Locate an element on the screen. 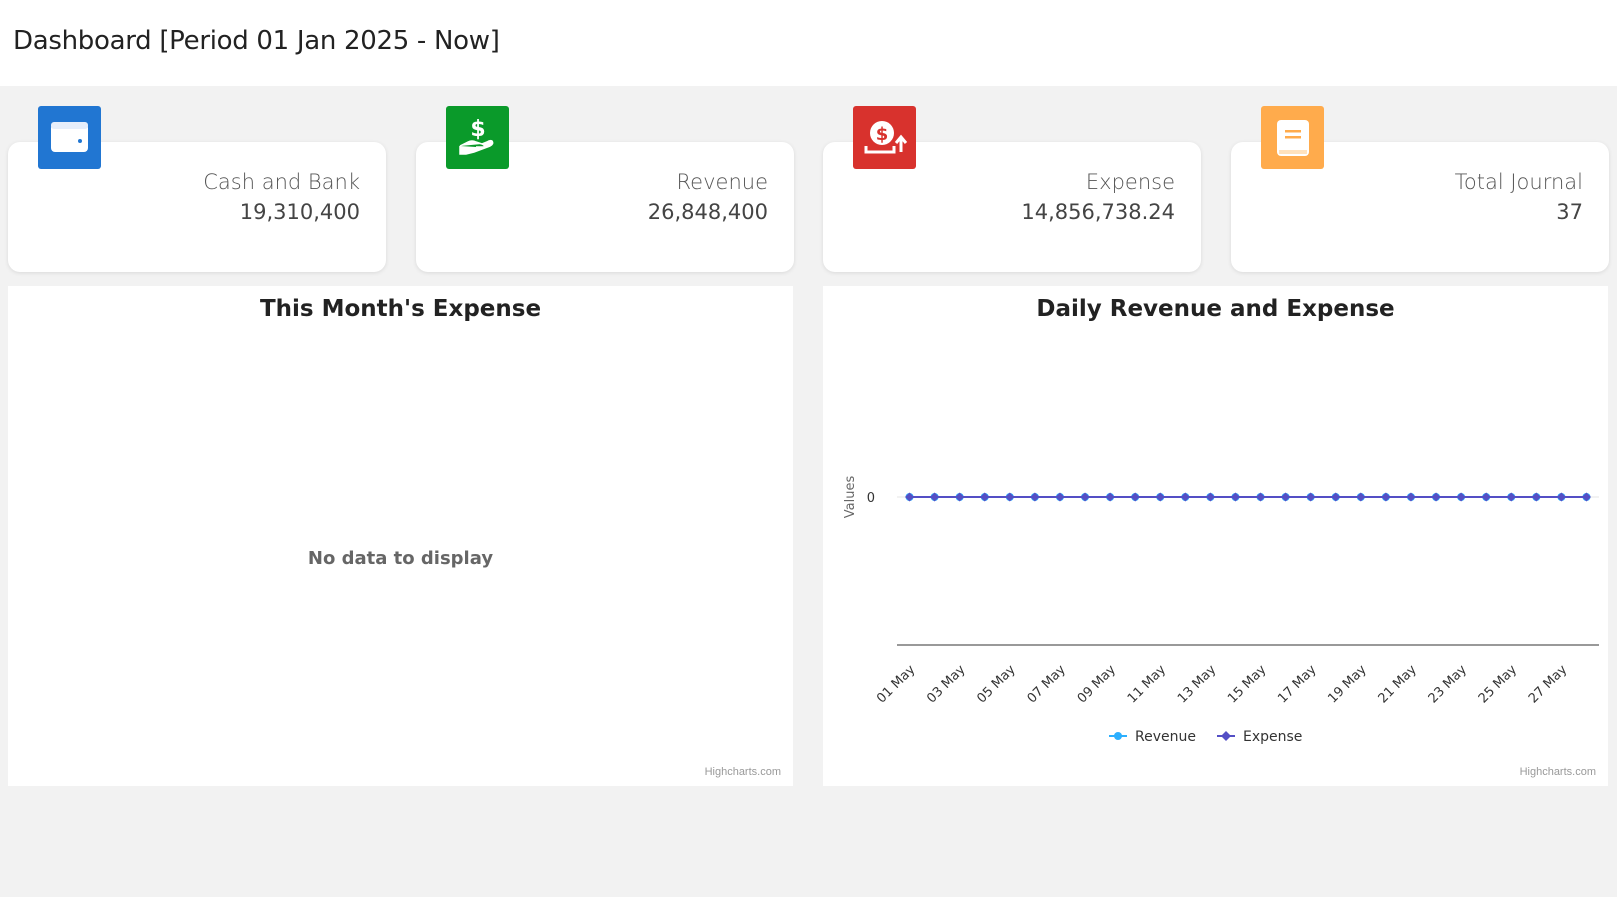 The image size is (1617, 897). money-out-icon: $ is located at coordinates (884, 137).